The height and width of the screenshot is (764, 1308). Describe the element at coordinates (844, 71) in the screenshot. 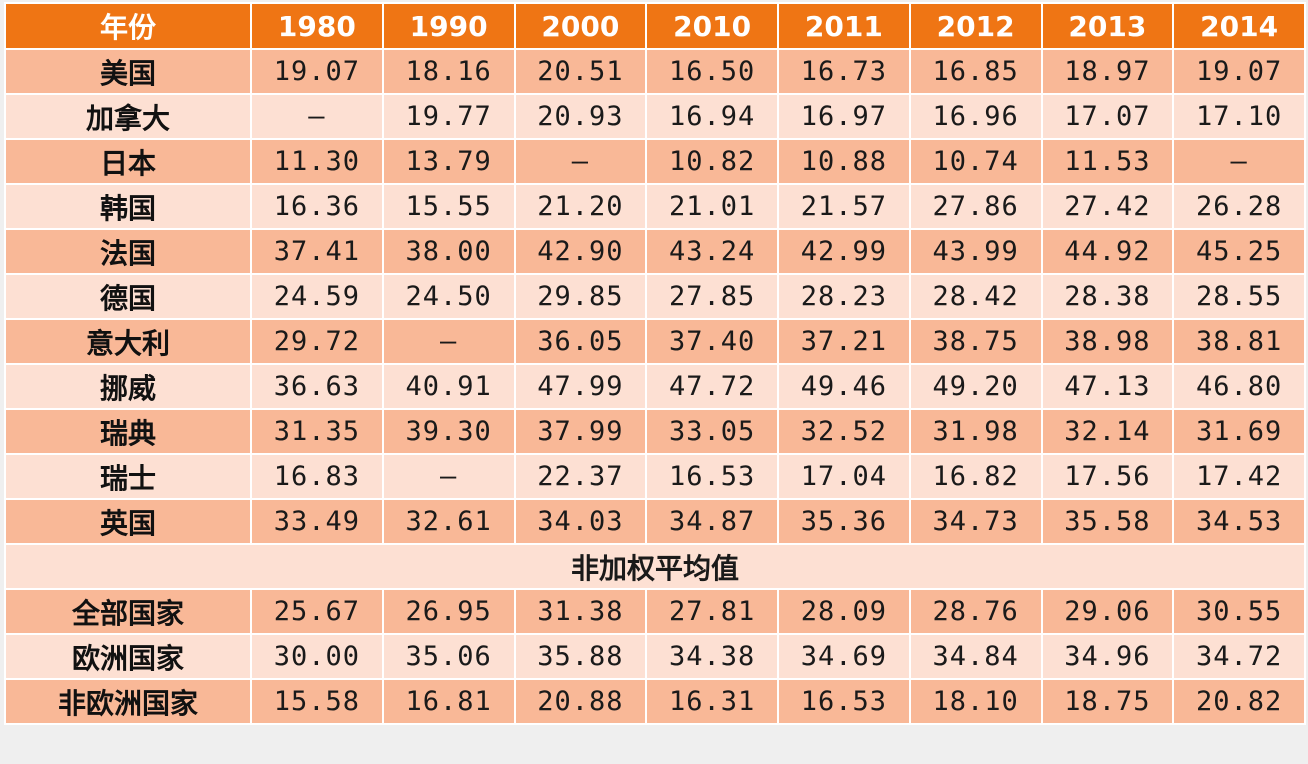

I see `value-cell: 16.73` at that location.